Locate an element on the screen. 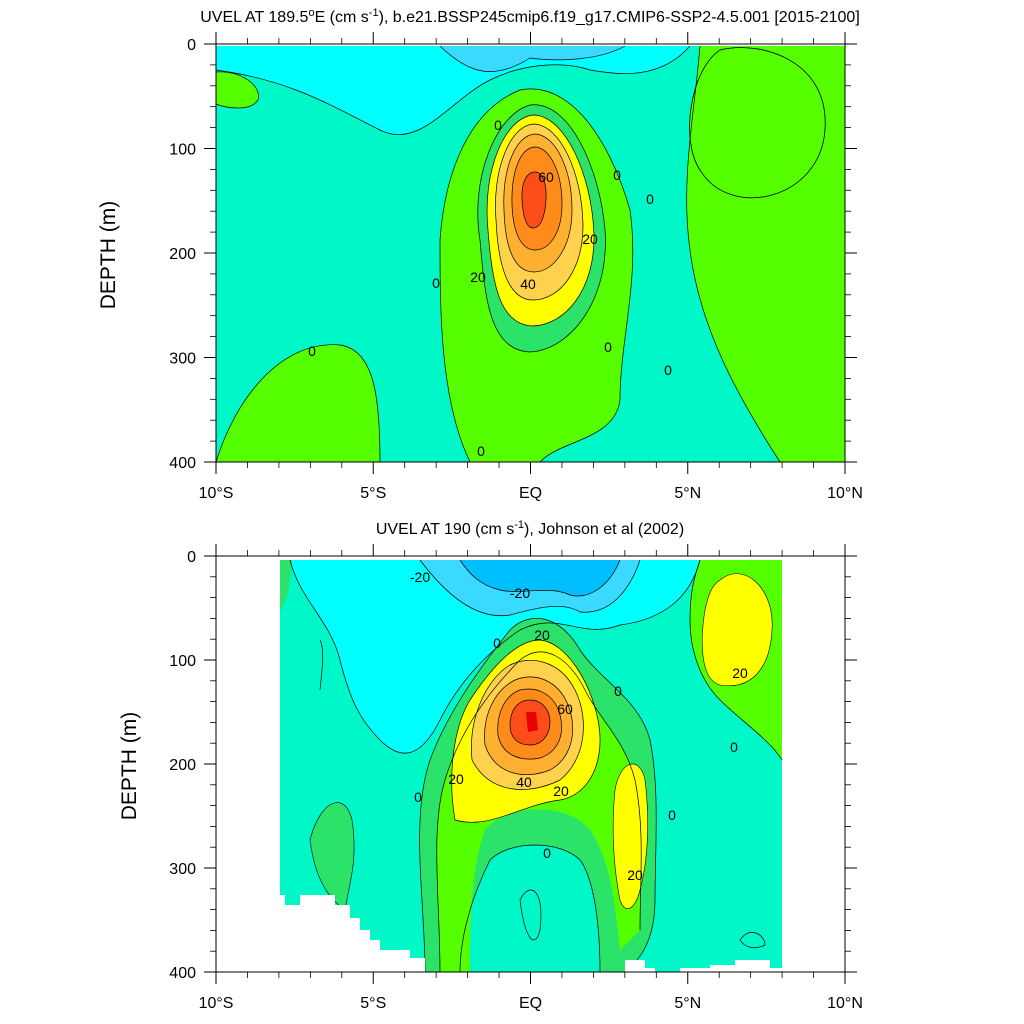  patch-left-mid is located at coordinates (332, 856).